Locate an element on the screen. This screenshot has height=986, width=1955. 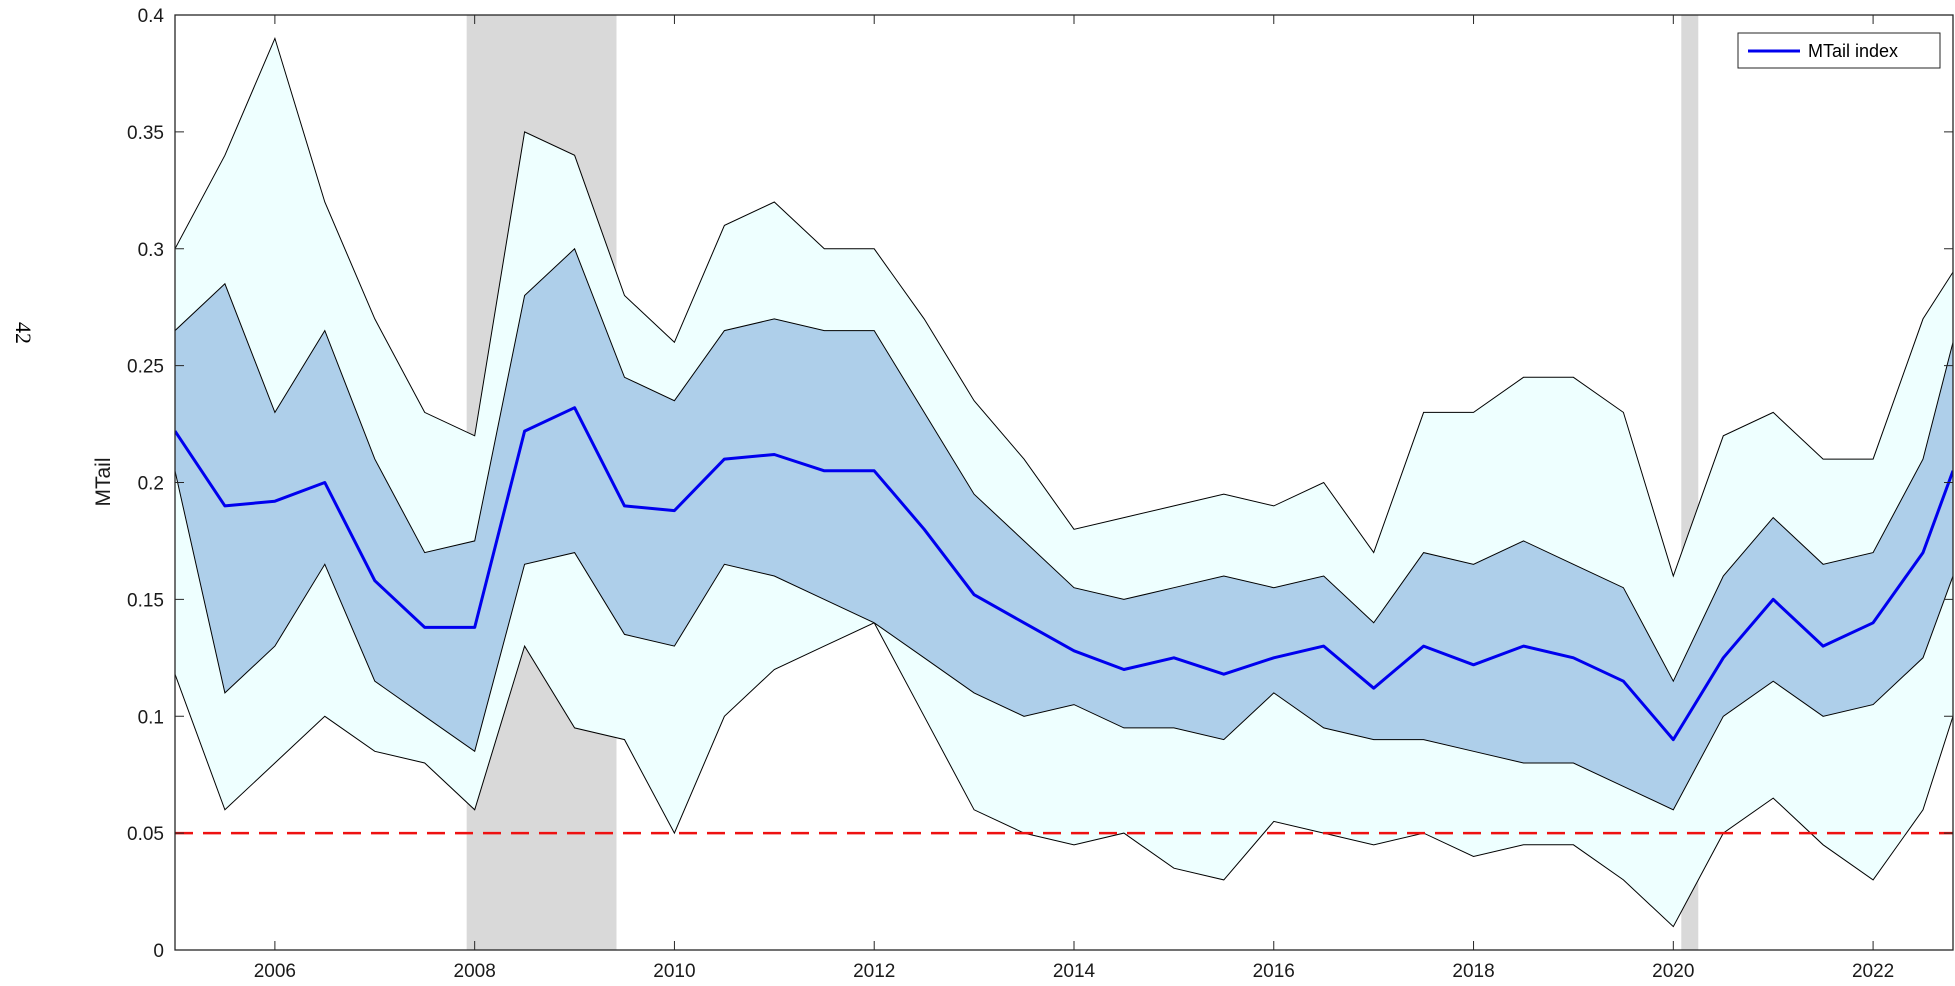
legend: MTail index is located at coordinates (1839, 50).